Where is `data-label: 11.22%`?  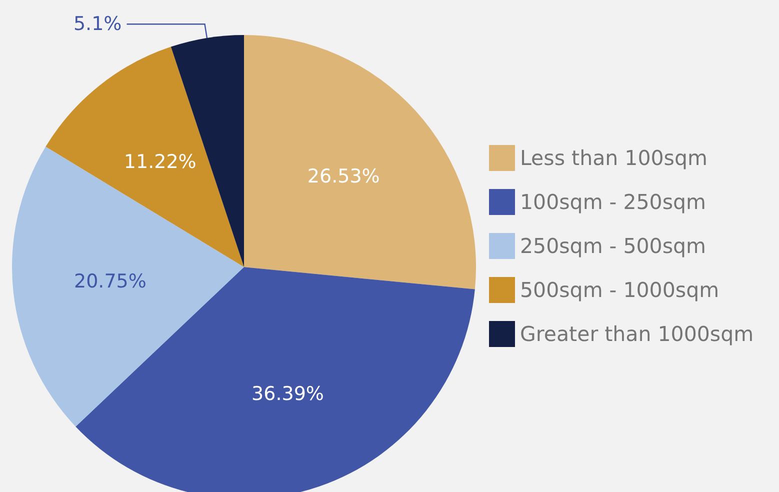 data-label: 11.22% is located at coordinates (160, 161).